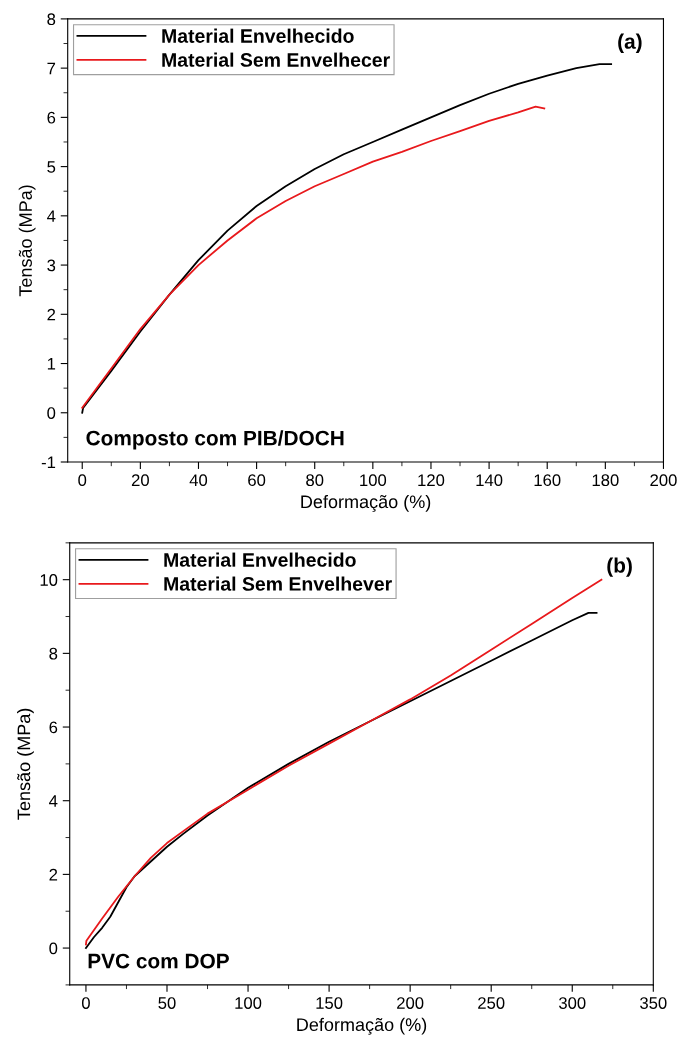 Image resolution: width=677 pixels, height=1050 pixels. Describe the element at coordinates (547, 480) in the screenshot. I see `x-tick-label: 160` at that location.